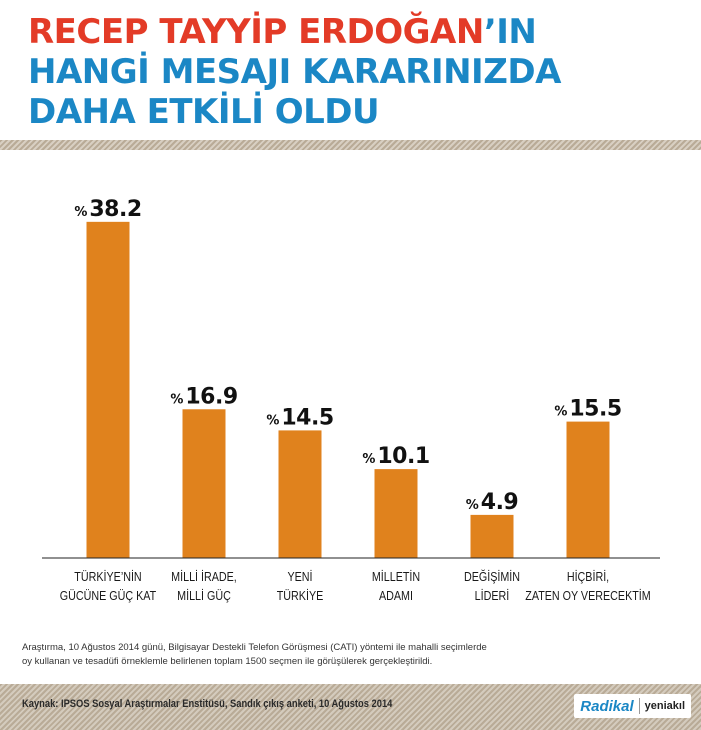  What do you see at coordinates (587, 409) in the screenshot?
I see `bar-value-label: %15.5` at bounding box center [587, 409].